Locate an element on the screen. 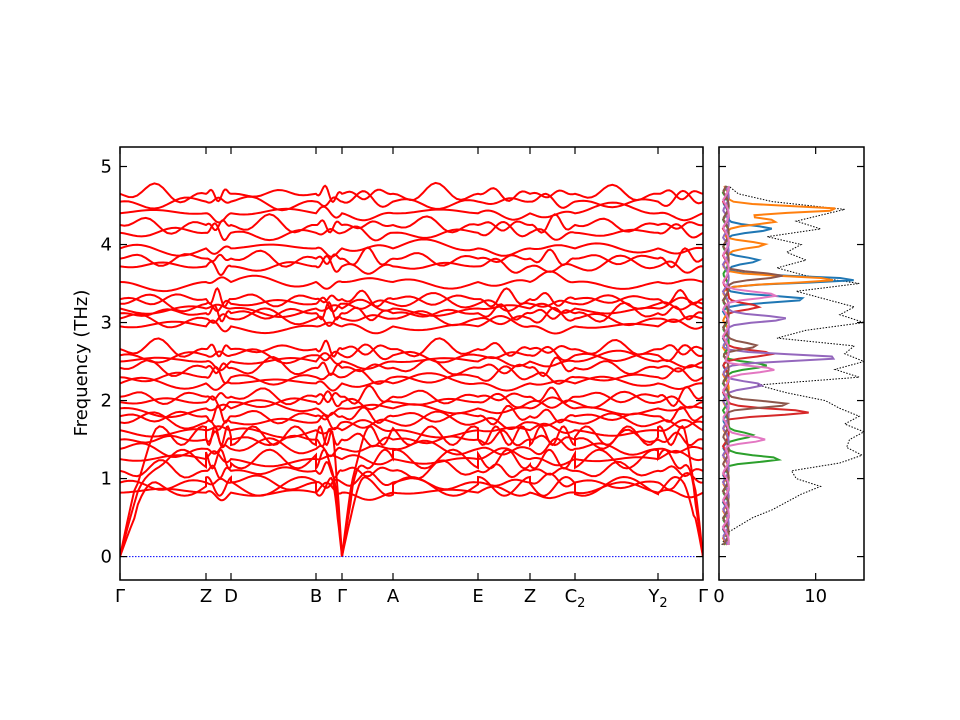 This screenshot has height=720, width=960. x-tick-label: A is located at coordinates (393, 596).